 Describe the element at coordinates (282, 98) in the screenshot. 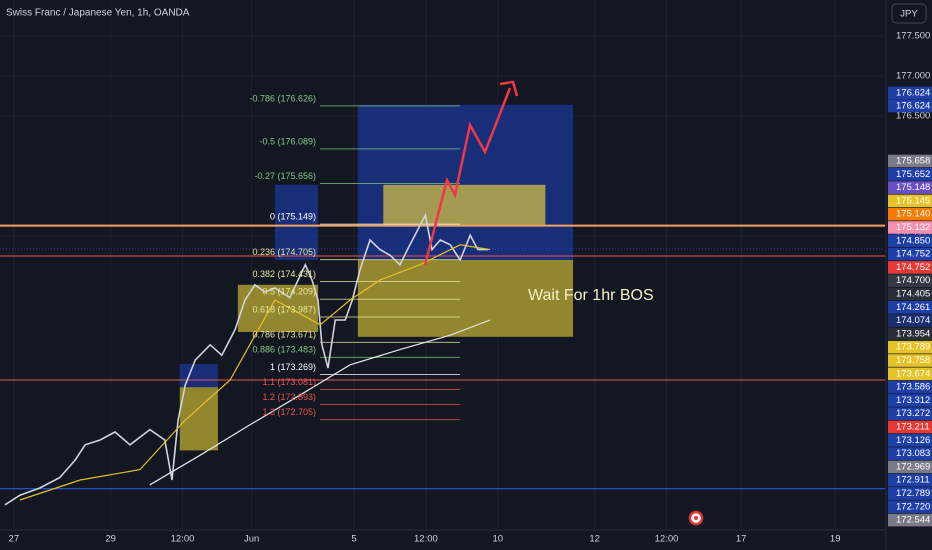

I see `fib-label: -0.786 (176.626)` at that location.